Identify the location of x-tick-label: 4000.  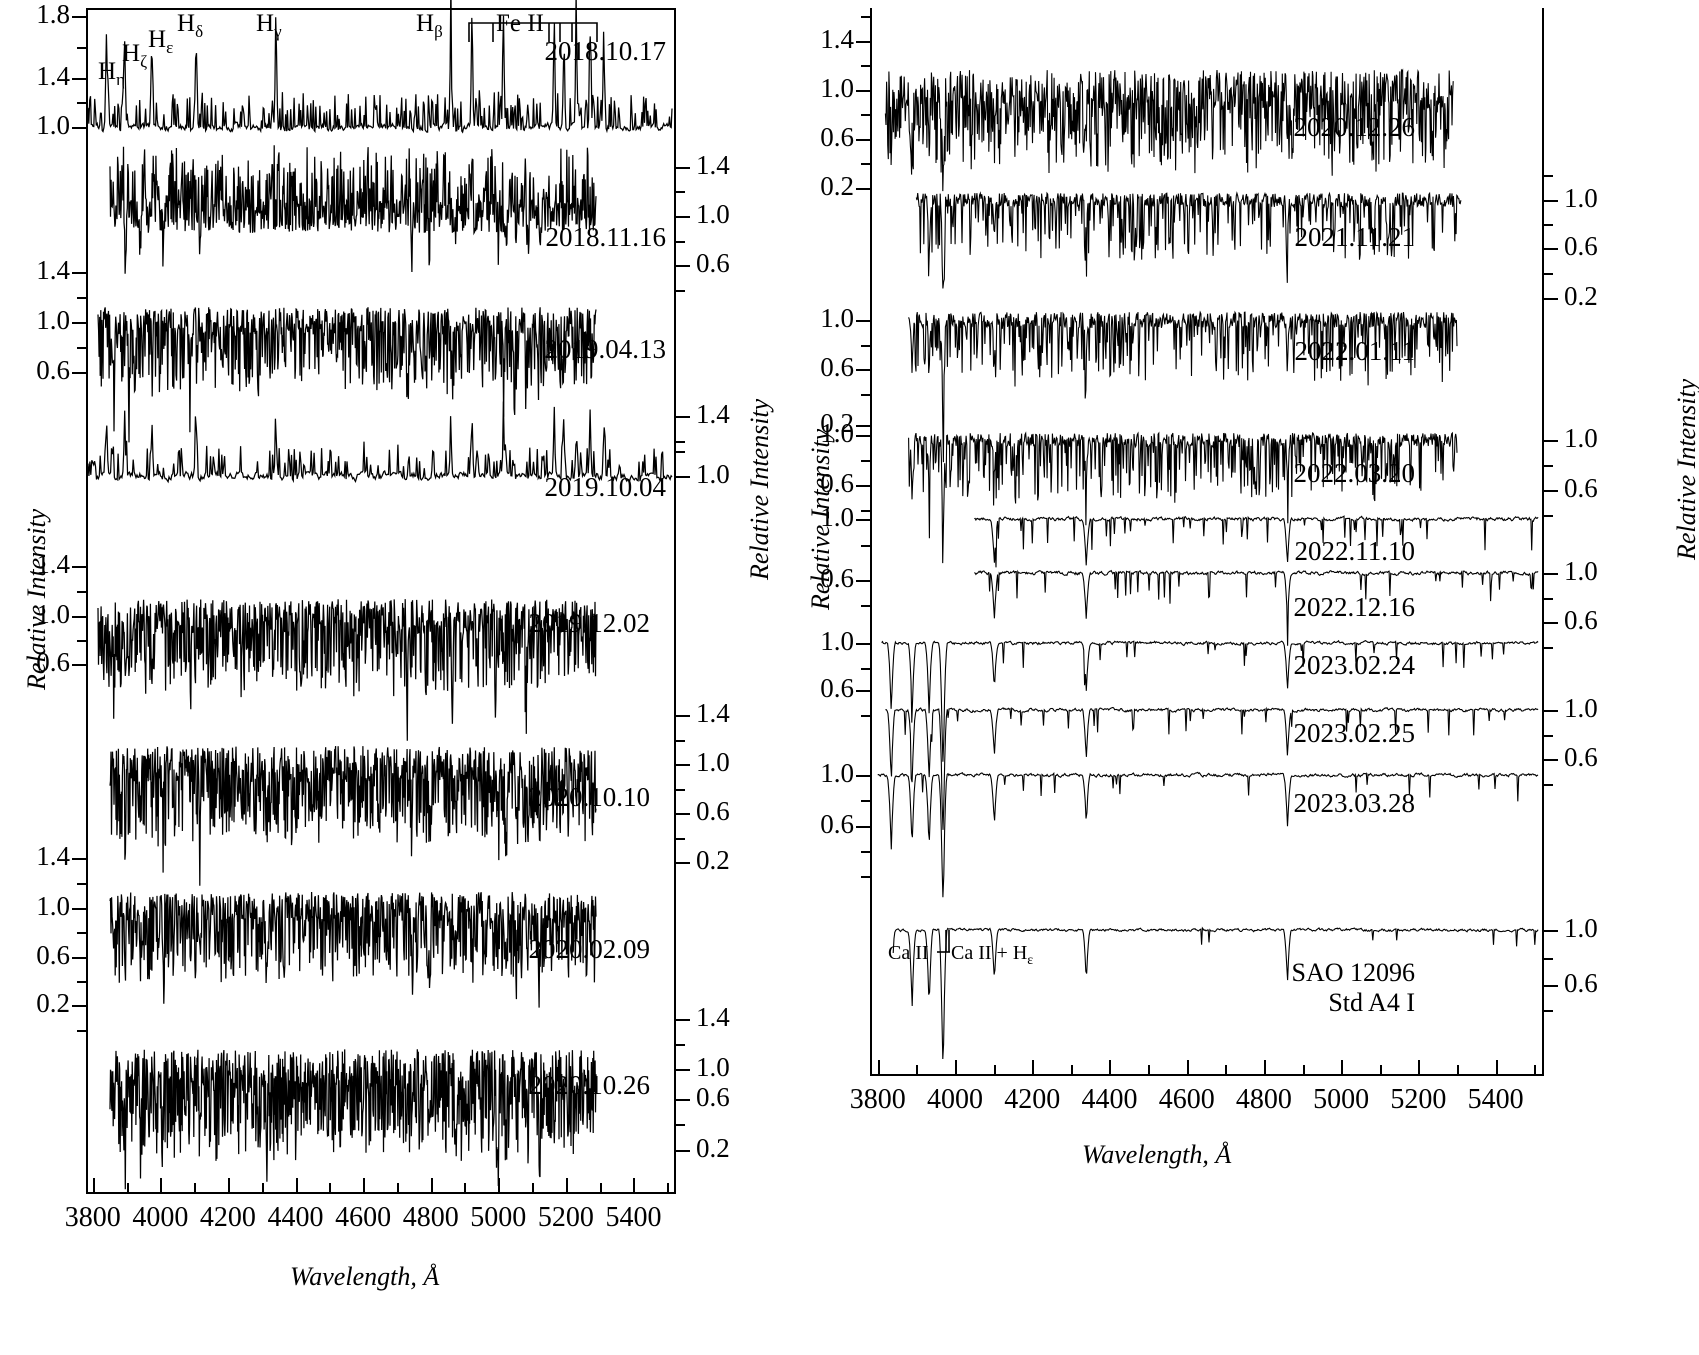
(954, 1099).